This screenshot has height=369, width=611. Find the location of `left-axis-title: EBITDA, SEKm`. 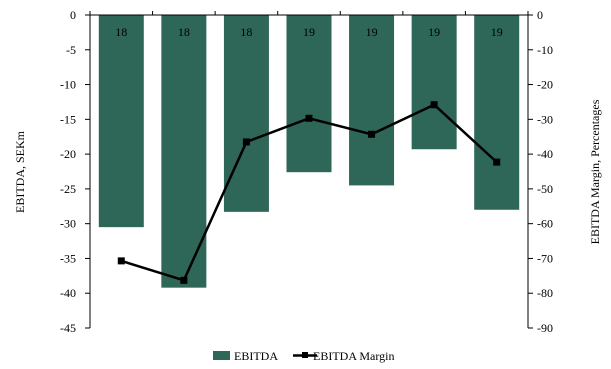

left-axis-title: EBITDA, SEKm is located at coordinates (20, 171).